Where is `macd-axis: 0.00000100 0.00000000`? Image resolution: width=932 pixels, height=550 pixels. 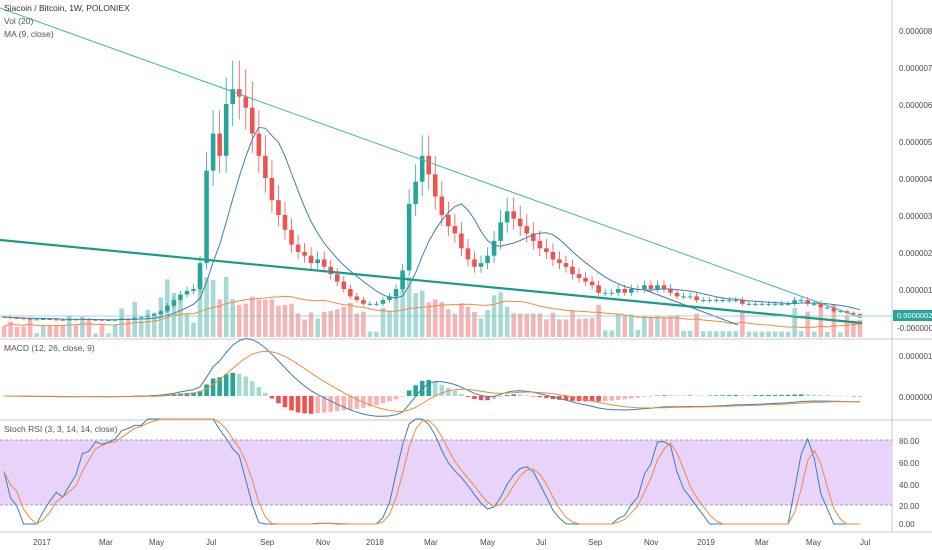
macd-axis: 0.00000100 0.00000000 is located at coordinates (915, 377).